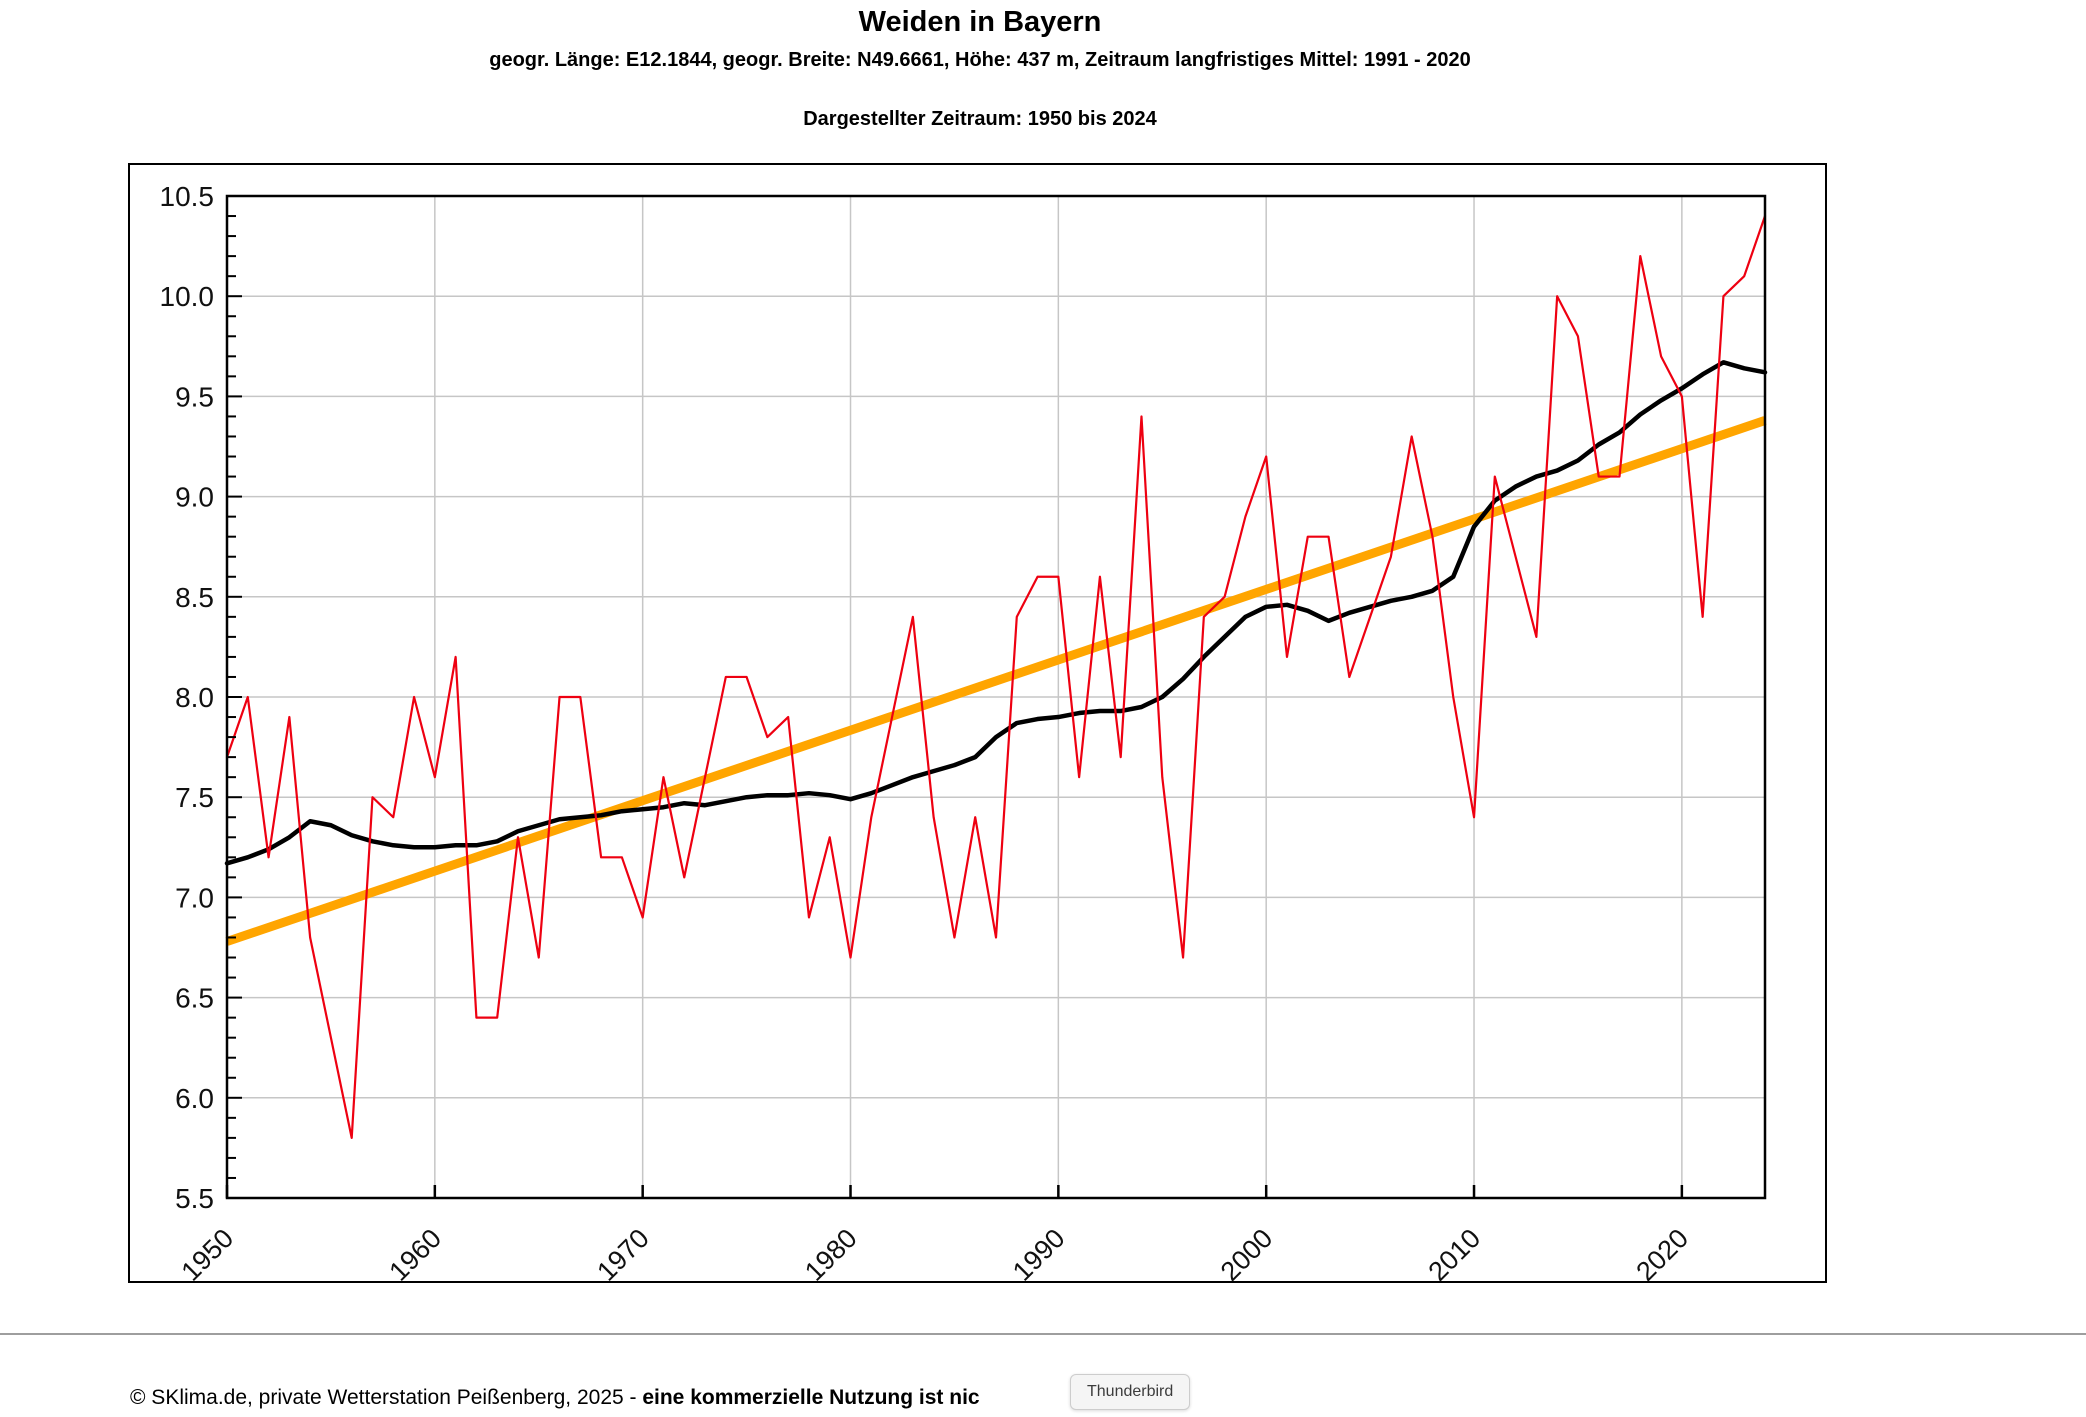  I want to click on y-tick-label: 7.5, so click(194, 797).